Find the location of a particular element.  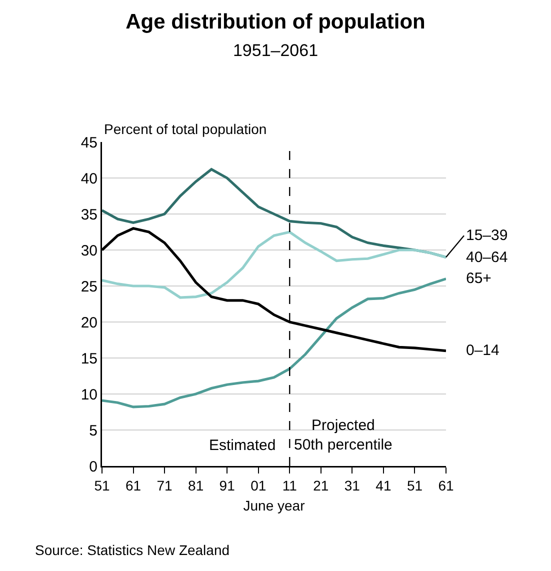

chart-subtitle: 1951–2061 is located at coordinates (275, 50).